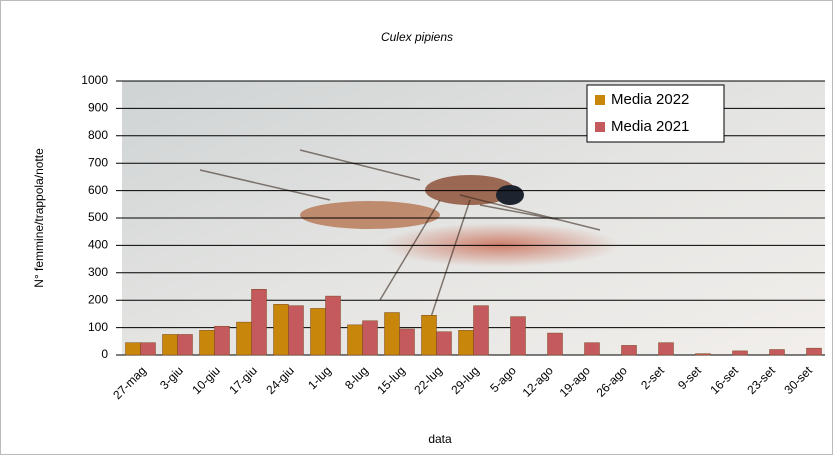  What do you see at coordinates (98, 162) in the screenshot?
I see `y-tick-label: 700` at bounding box center [98, 162].